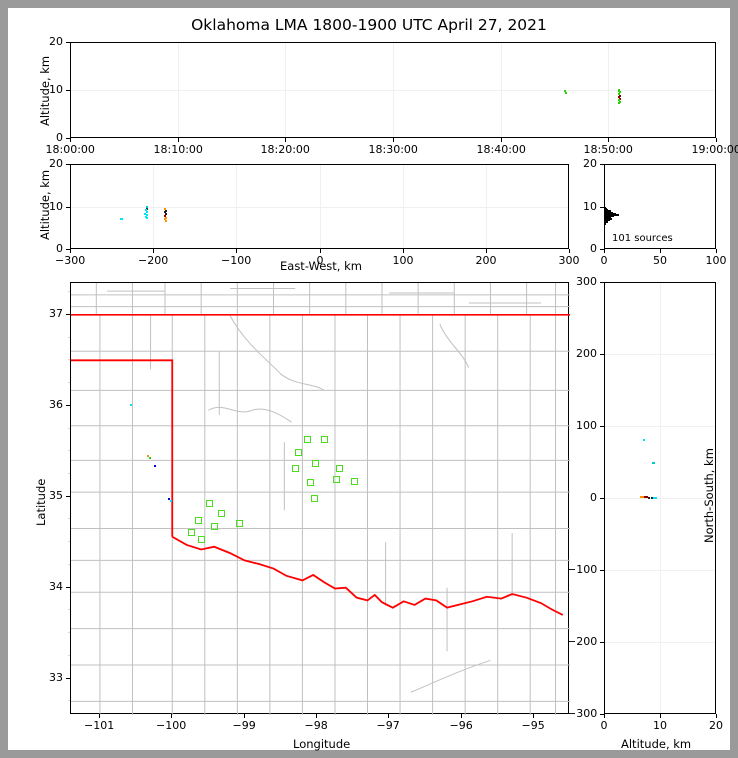 The width and height of the screenshot is (738, 758). What do you see at coordinates (322, 744) in the screenshot?
I see `map-xlabel: Longitude` at bounding box center [322, 744].